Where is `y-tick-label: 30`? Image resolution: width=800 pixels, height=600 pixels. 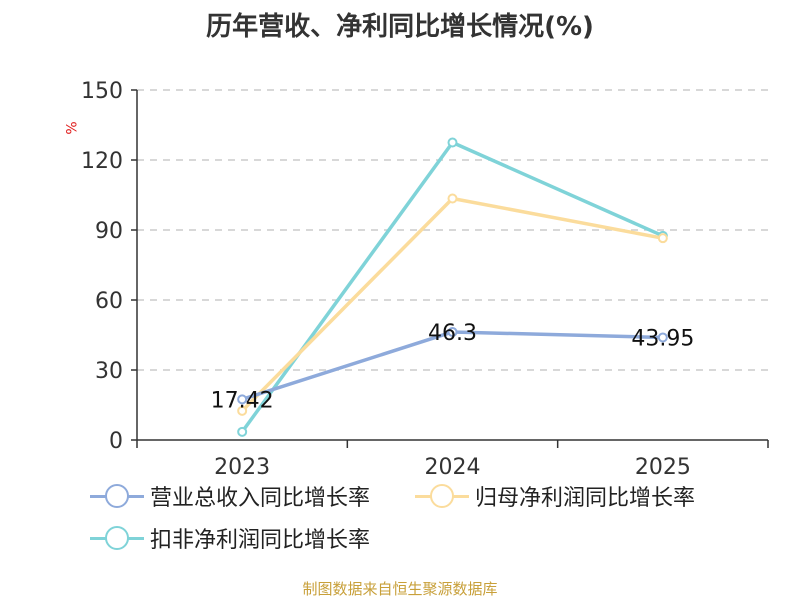 y-tick-label: 30 is located at coordinates (109, 371).